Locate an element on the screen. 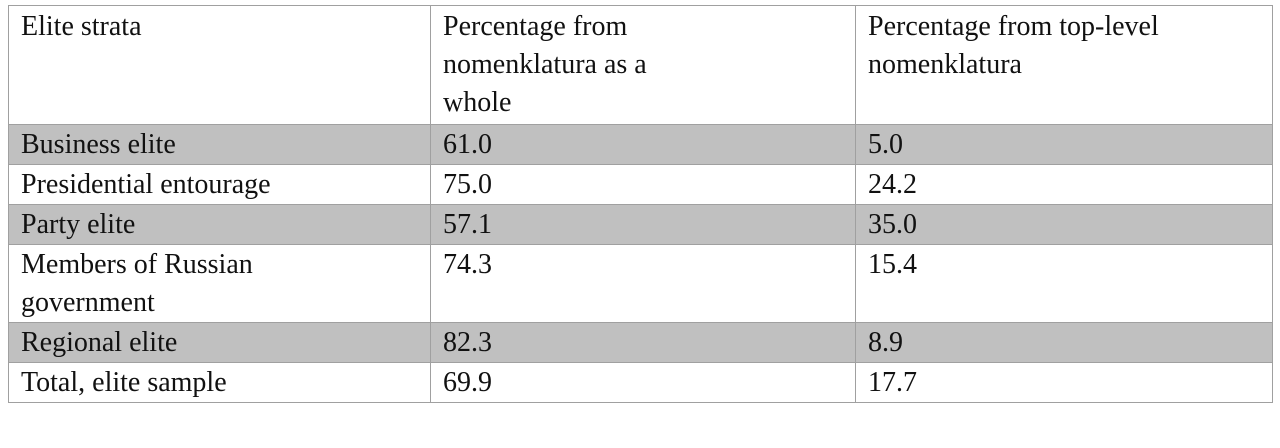  cell-text: 35.0 is located at coordinates (892, 224).